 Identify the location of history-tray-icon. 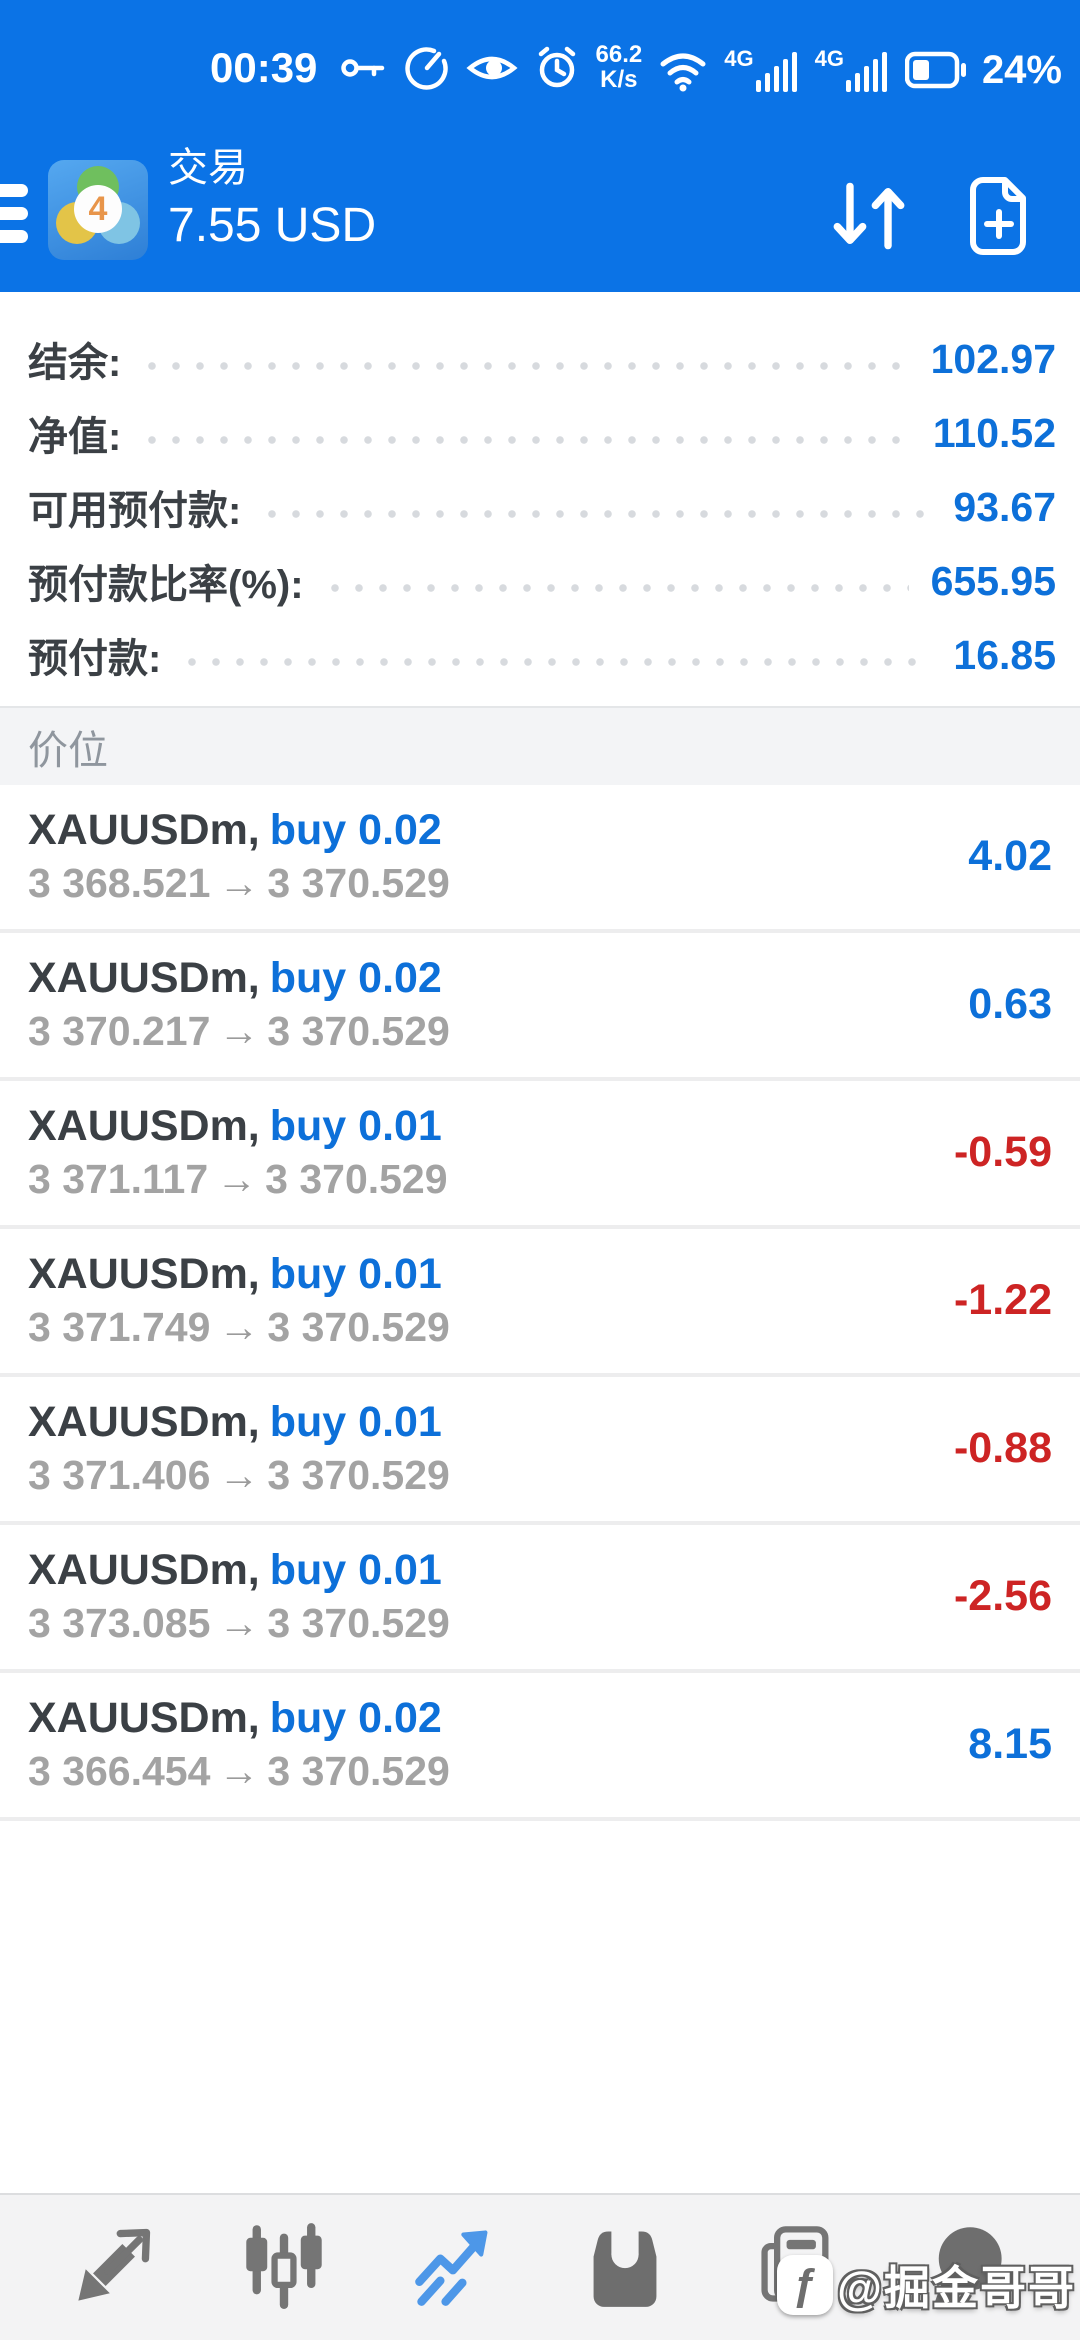
(625, 2267).